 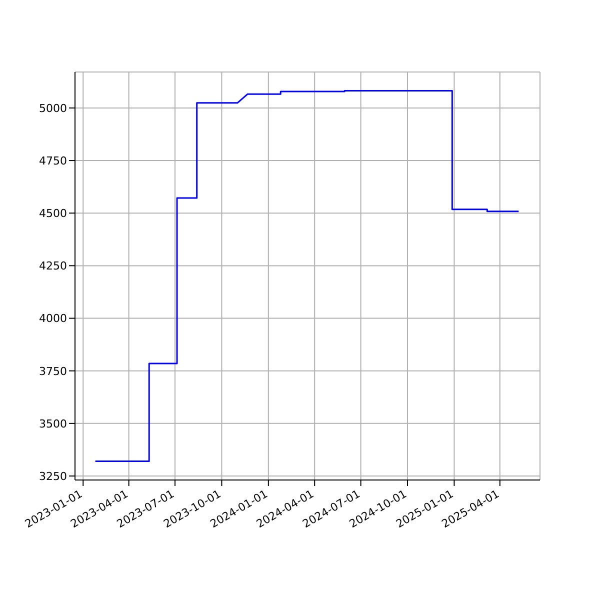 I want to click on y-tick-label: 4750, so click(x=53, y=161).